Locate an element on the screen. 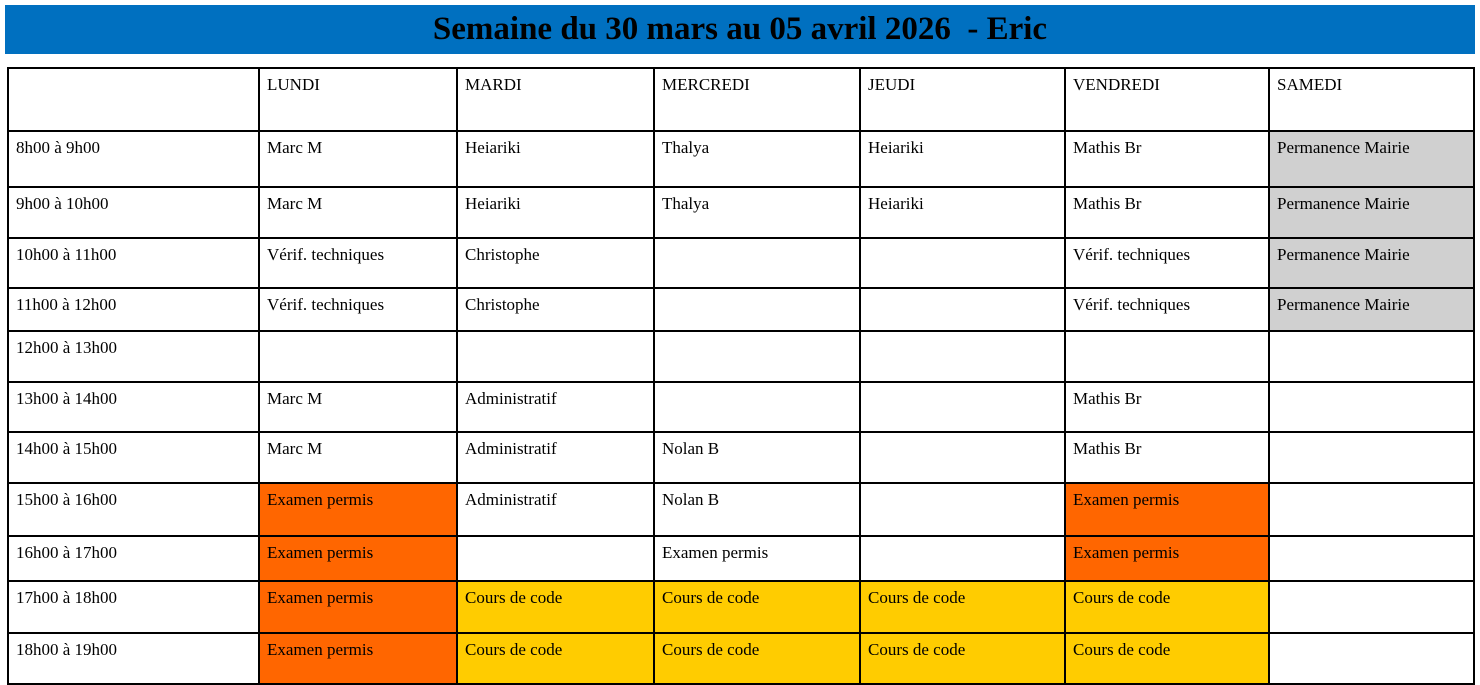 This screenshot has width=1480, height=685. time-slot-cell: 14h00 à 15h00 is located at coordinates (133, 457).